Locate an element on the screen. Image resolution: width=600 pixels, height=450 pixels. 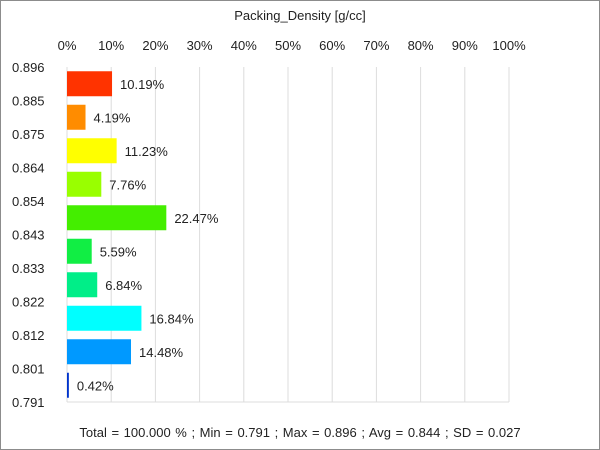
x-tick-label: 40% is located at coordinates (244, 45).